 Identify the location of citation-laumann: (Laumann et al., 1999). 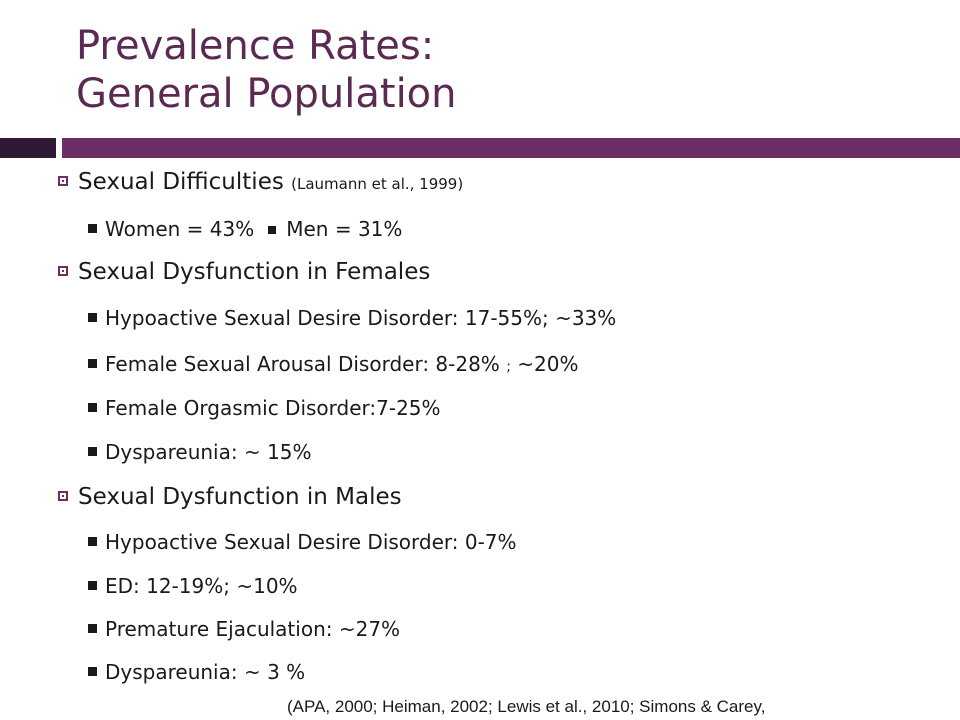
(377, 184).